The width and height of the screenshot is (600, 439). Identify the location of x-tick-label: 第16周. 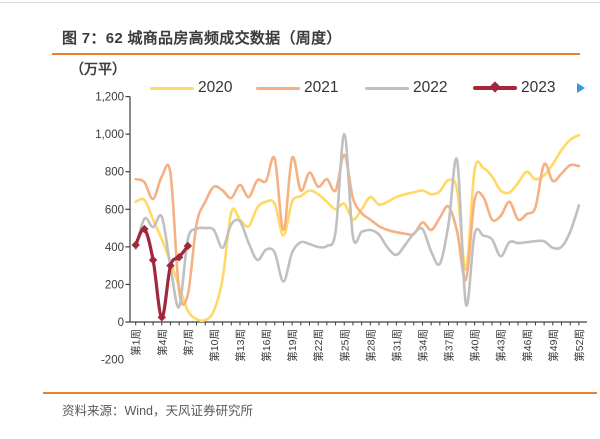
(266, 345).